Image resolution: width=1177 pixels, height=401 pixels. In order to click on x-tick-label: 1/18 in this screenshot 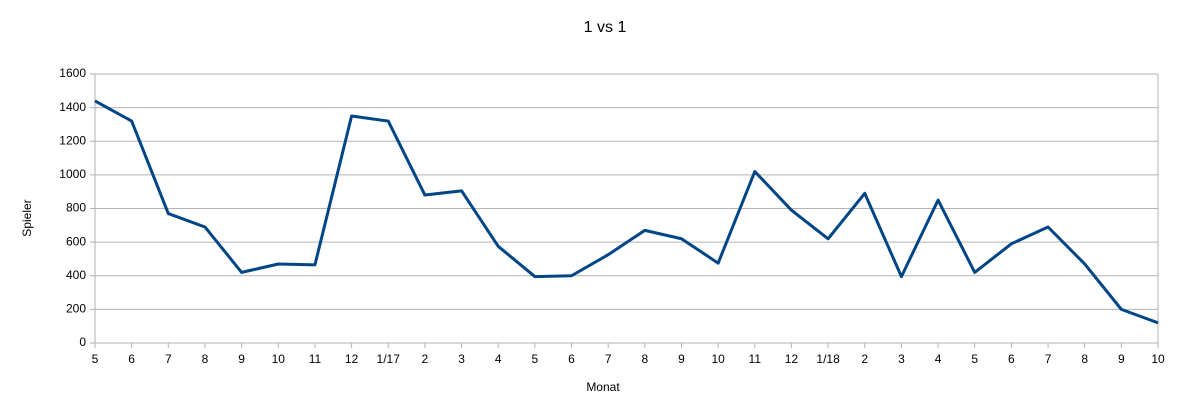, I will do `click(828, 359)`.